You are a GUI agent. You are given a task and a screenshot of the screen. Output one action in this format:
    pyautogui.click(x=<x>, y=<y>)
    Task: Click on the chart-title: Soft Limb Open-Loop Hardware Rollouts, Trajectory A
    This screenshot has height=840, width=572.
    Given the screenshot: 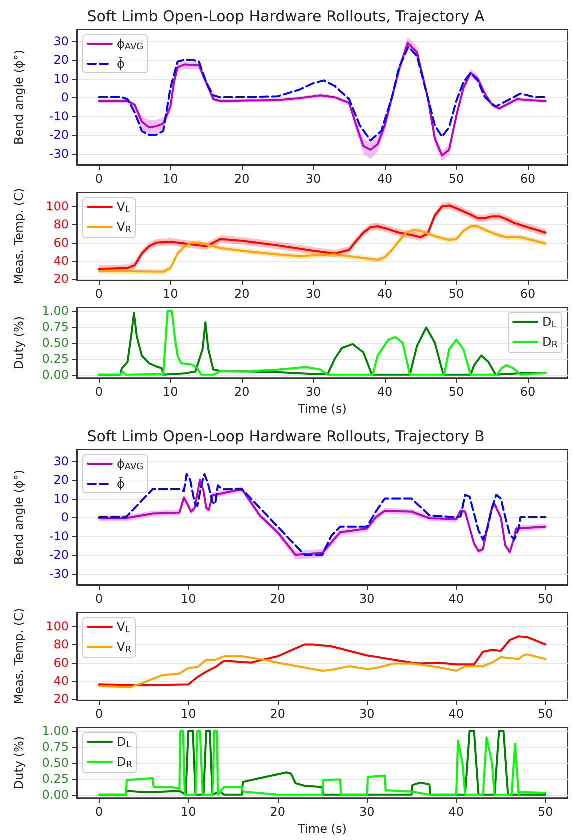 What is the action you would take?
    pyautogui.click(x=286, y=17)
    